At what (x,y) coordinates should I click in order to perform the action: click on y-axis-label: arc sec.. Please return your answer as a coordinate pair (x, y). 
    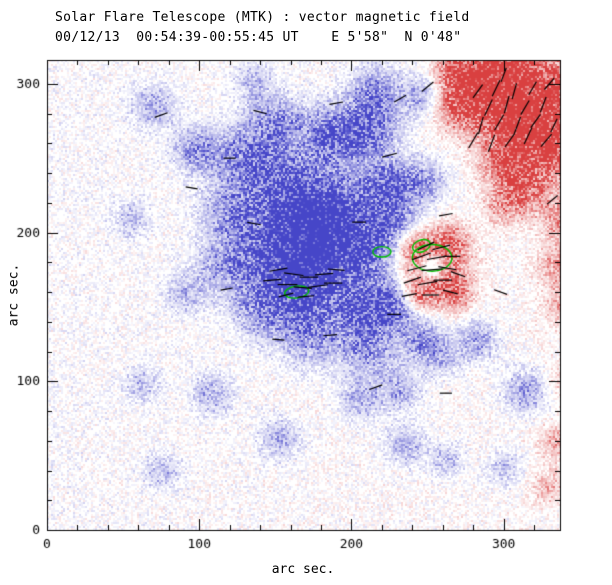
    Looking at the image, I should click on (14, 295).